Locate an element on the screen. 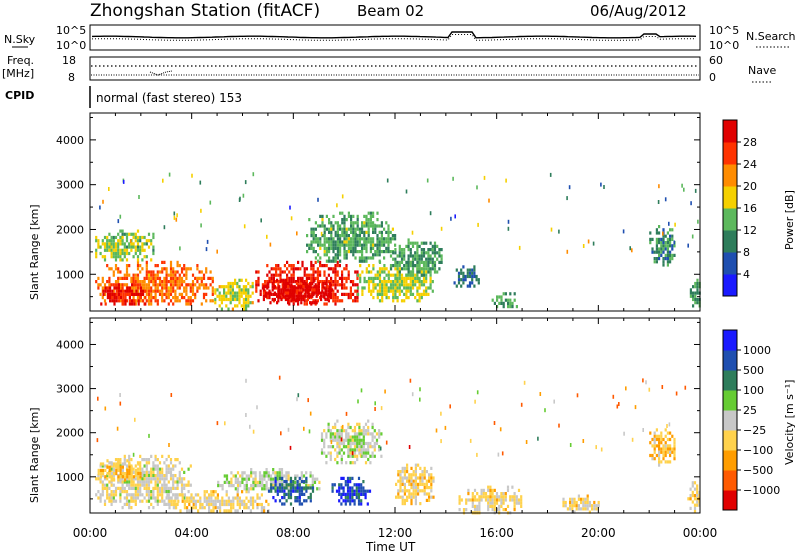 The image size is (800, 554). power-colorbar-segment is located at coordinates (730, 285).